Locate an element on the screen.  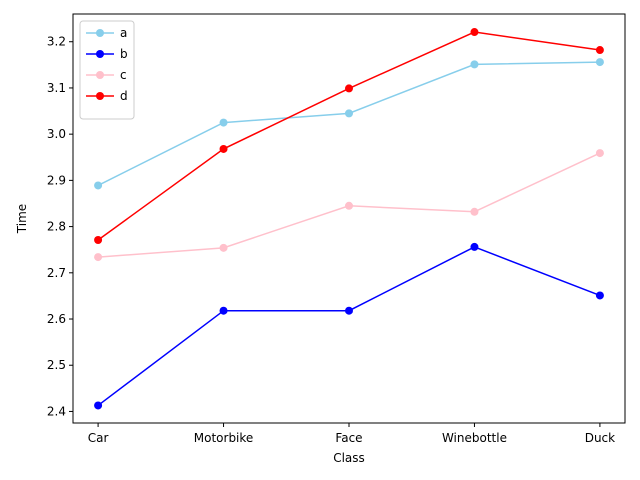
legend-label: d is located at coordinates (124, 96).